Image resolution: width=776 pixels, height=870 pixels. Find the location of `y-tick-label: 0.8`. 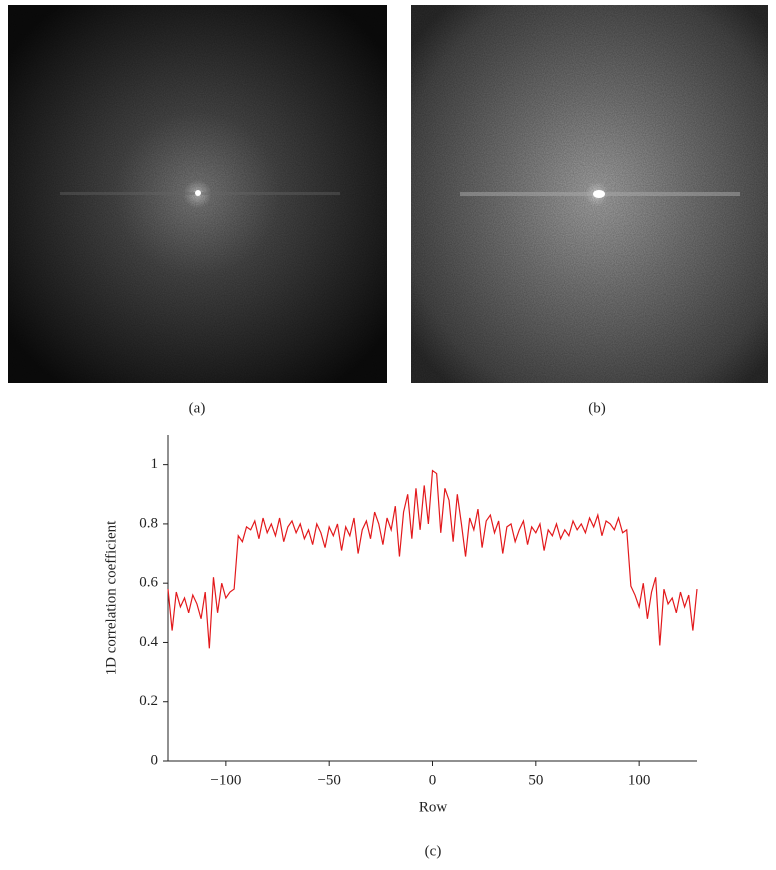

y-tick-label: 0.8 is located at coordinates (148, 523).